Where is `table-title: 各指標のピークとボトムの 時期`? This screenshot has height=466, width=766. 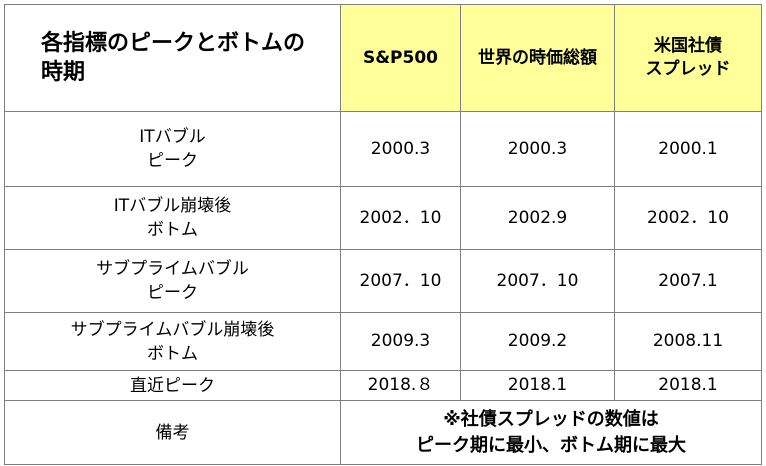
table-title: 各指標のピークとボトムの 時期 is located at coordinates (172, 58).